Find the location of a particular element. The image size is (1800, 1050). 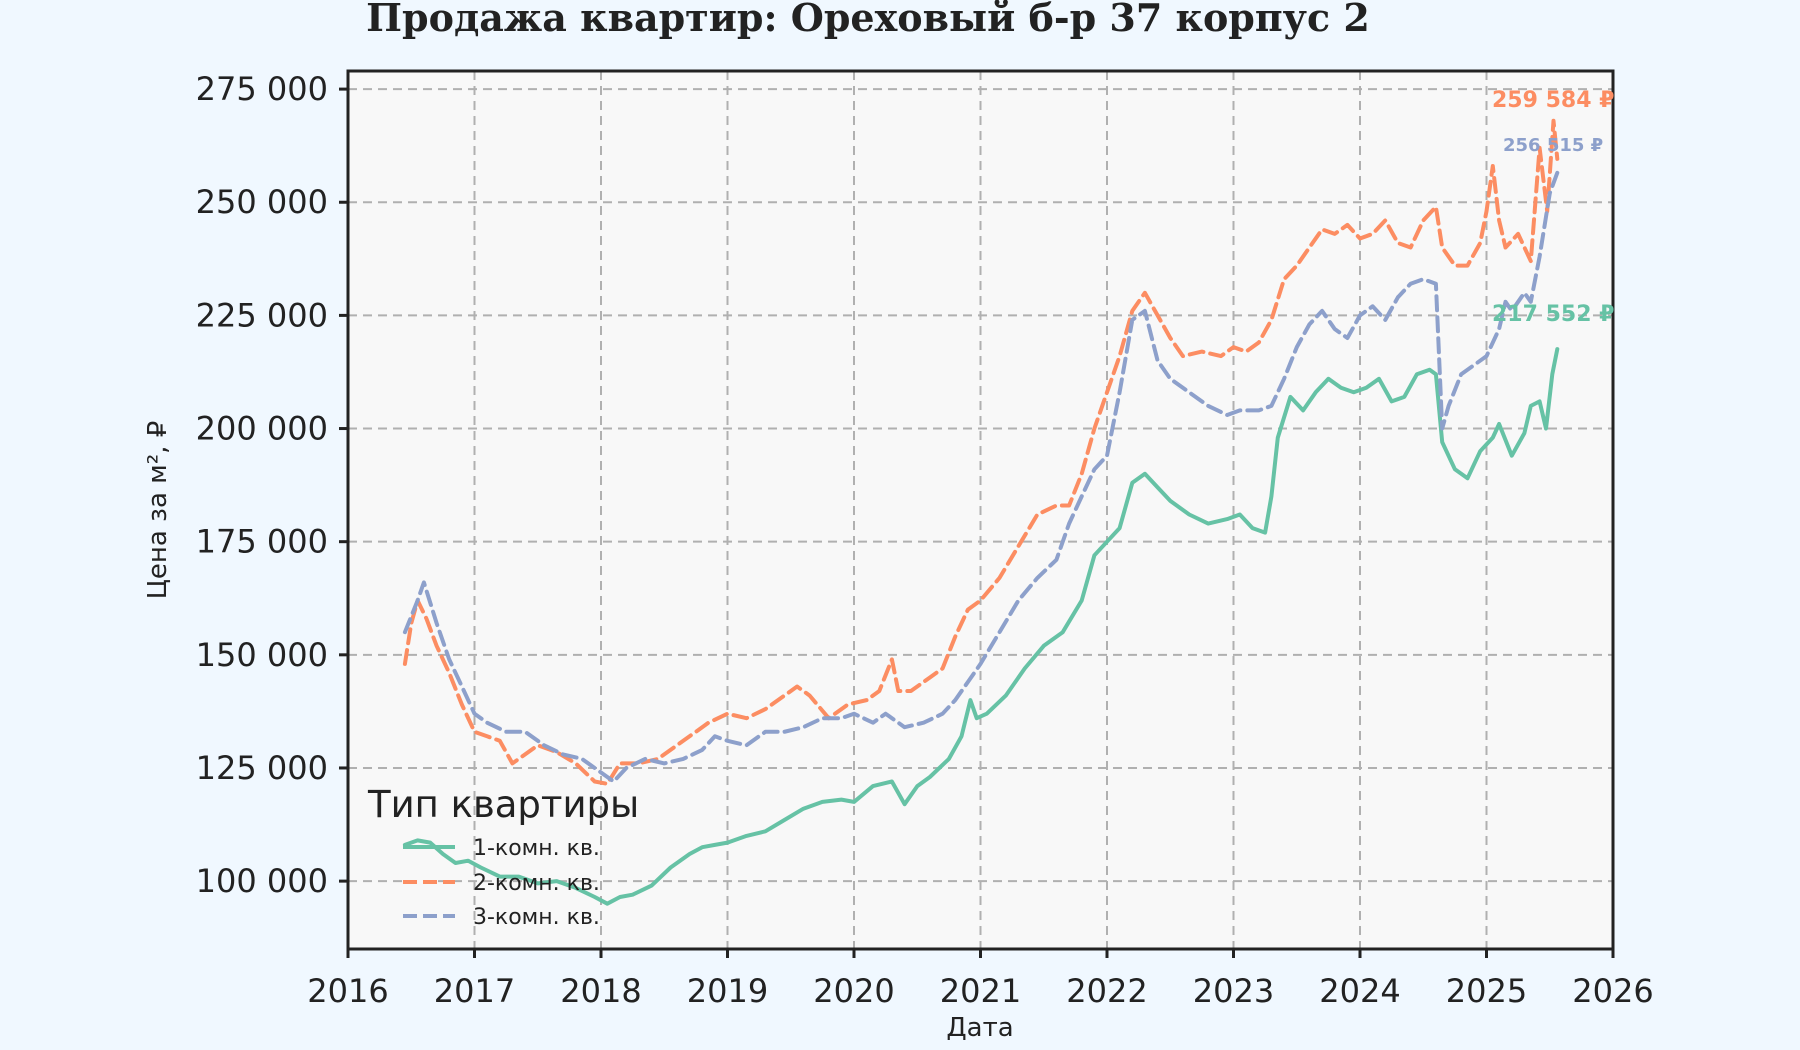

end-label-3-room: 256 515 ₽ is located at coordinates (1553, 145).